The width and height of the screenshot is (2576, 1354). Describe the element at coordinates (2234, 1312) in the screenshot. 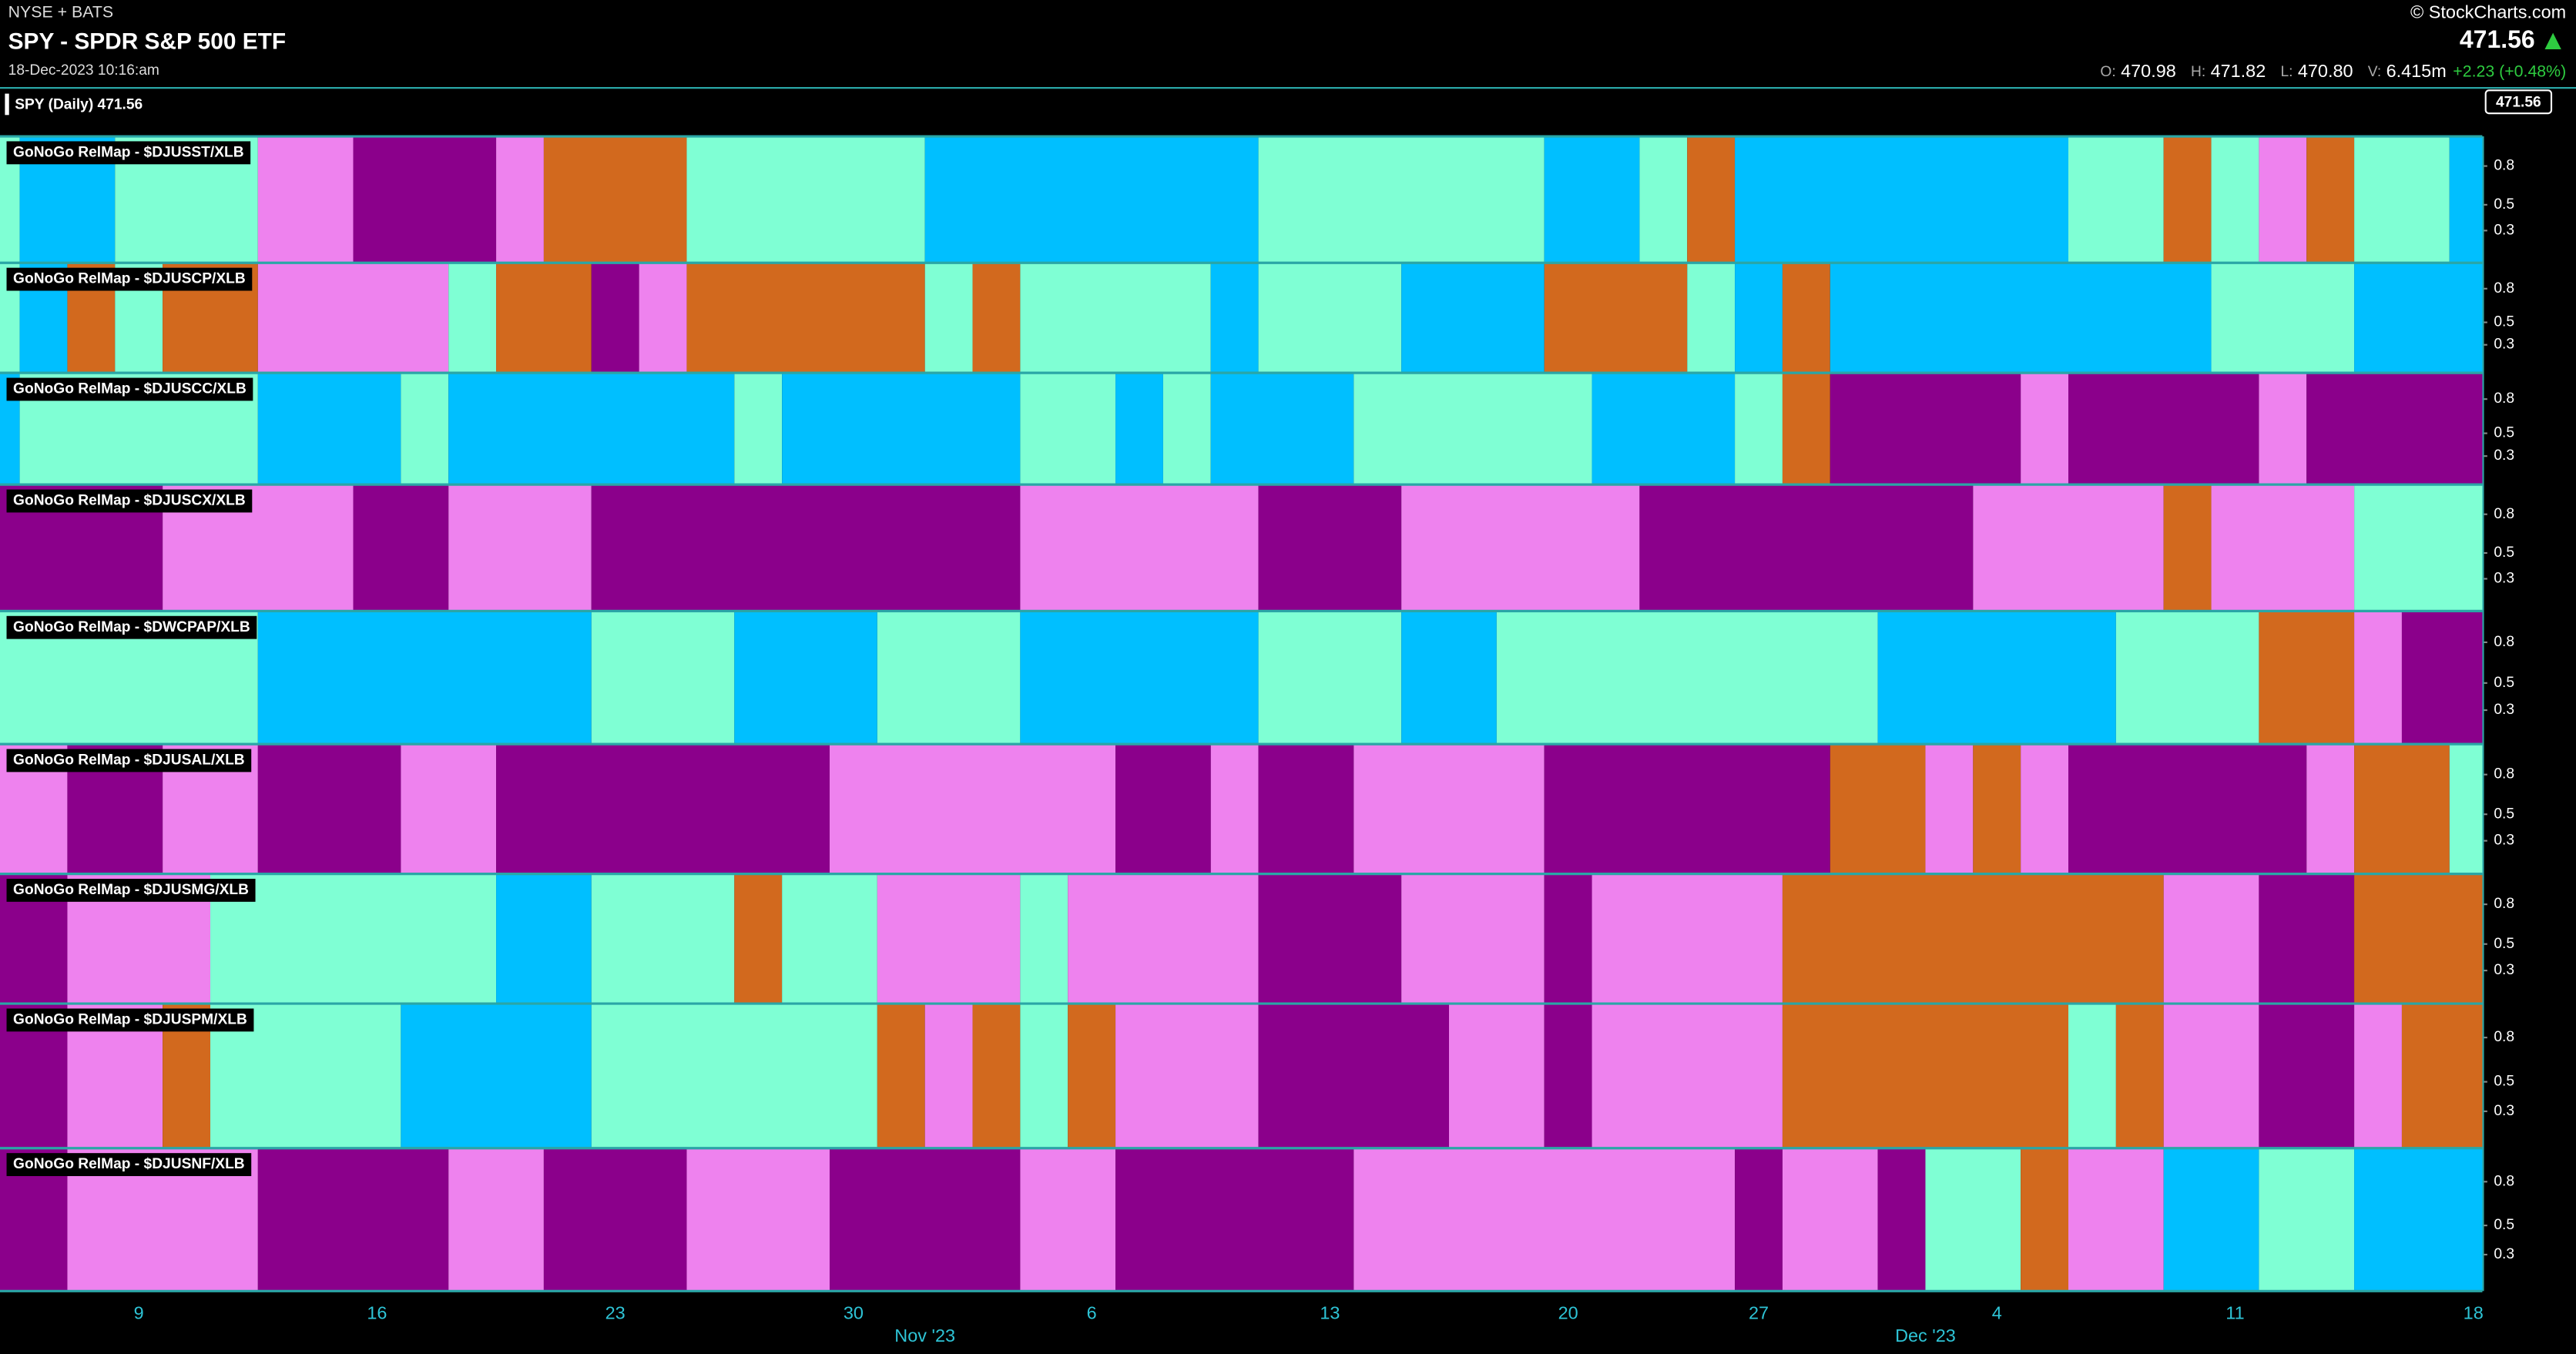

I see `x-tick-label: 11` at that location.